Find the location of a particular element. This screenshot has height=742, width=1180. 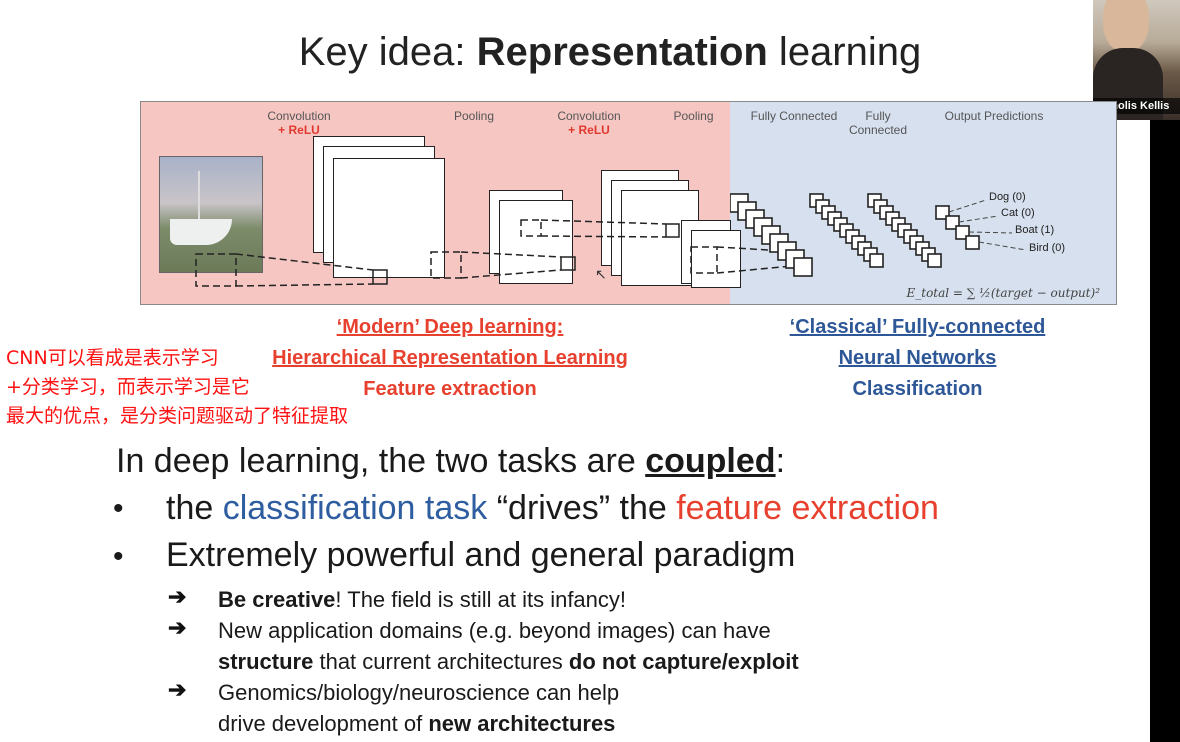

connection-lines is located at coordinates (499, 253).